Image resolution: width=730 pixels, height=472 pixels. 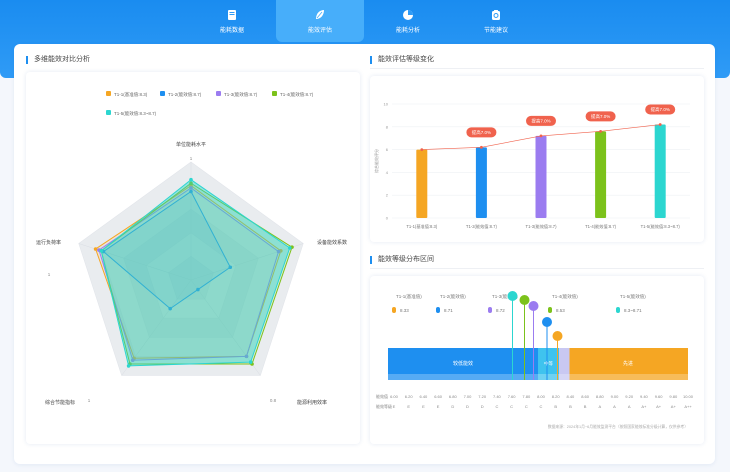 What do you see at coordinates (628, 363) in the screenshot?
I see `dist-segment-label: 先进` at bounding box center [628, 363].